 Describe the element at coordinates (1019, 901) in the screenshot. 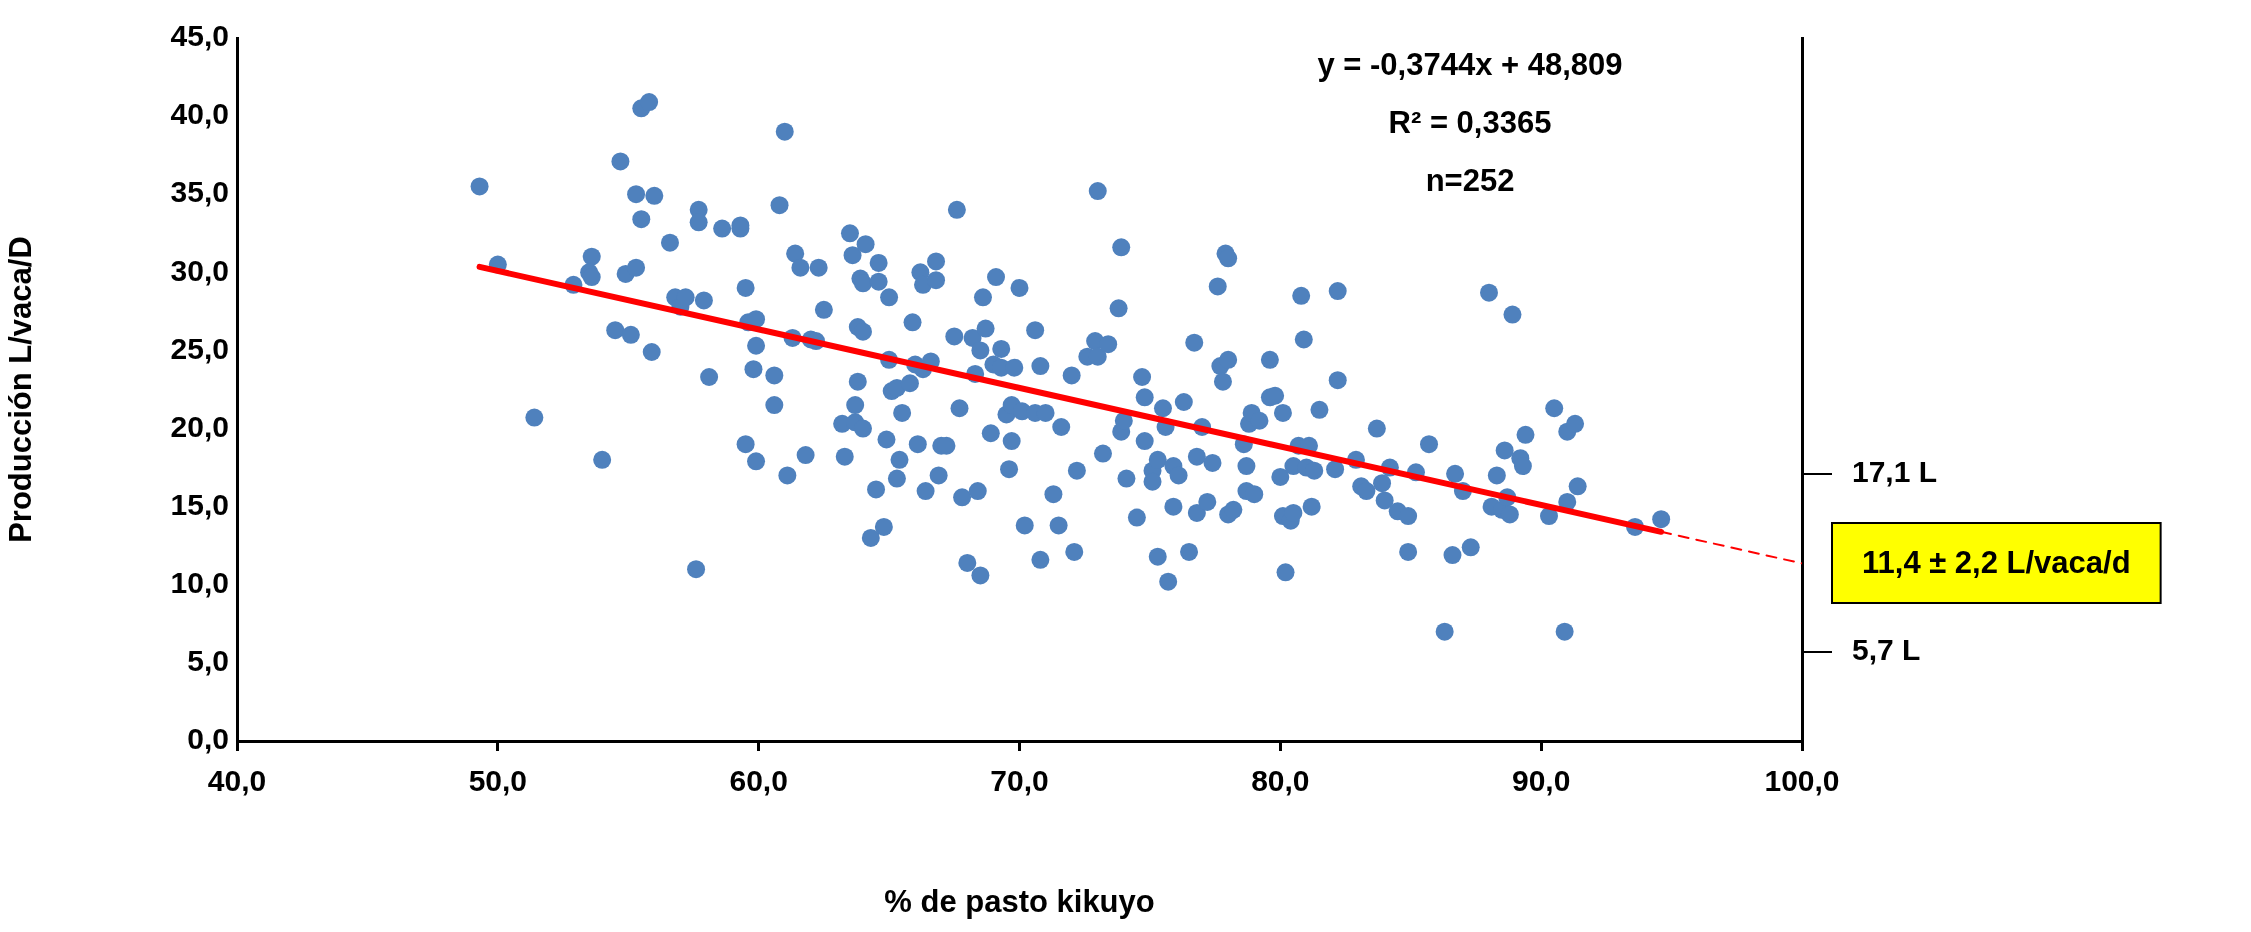

I see `x-axis-title: % de pasto kikuyo` at that location.